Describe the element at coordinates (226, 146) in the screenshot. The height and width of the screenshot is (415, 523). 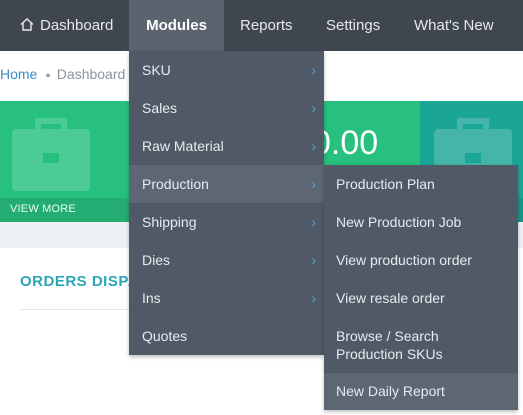
I see `menu-item-raw-material: Raw Material ›` at that location.